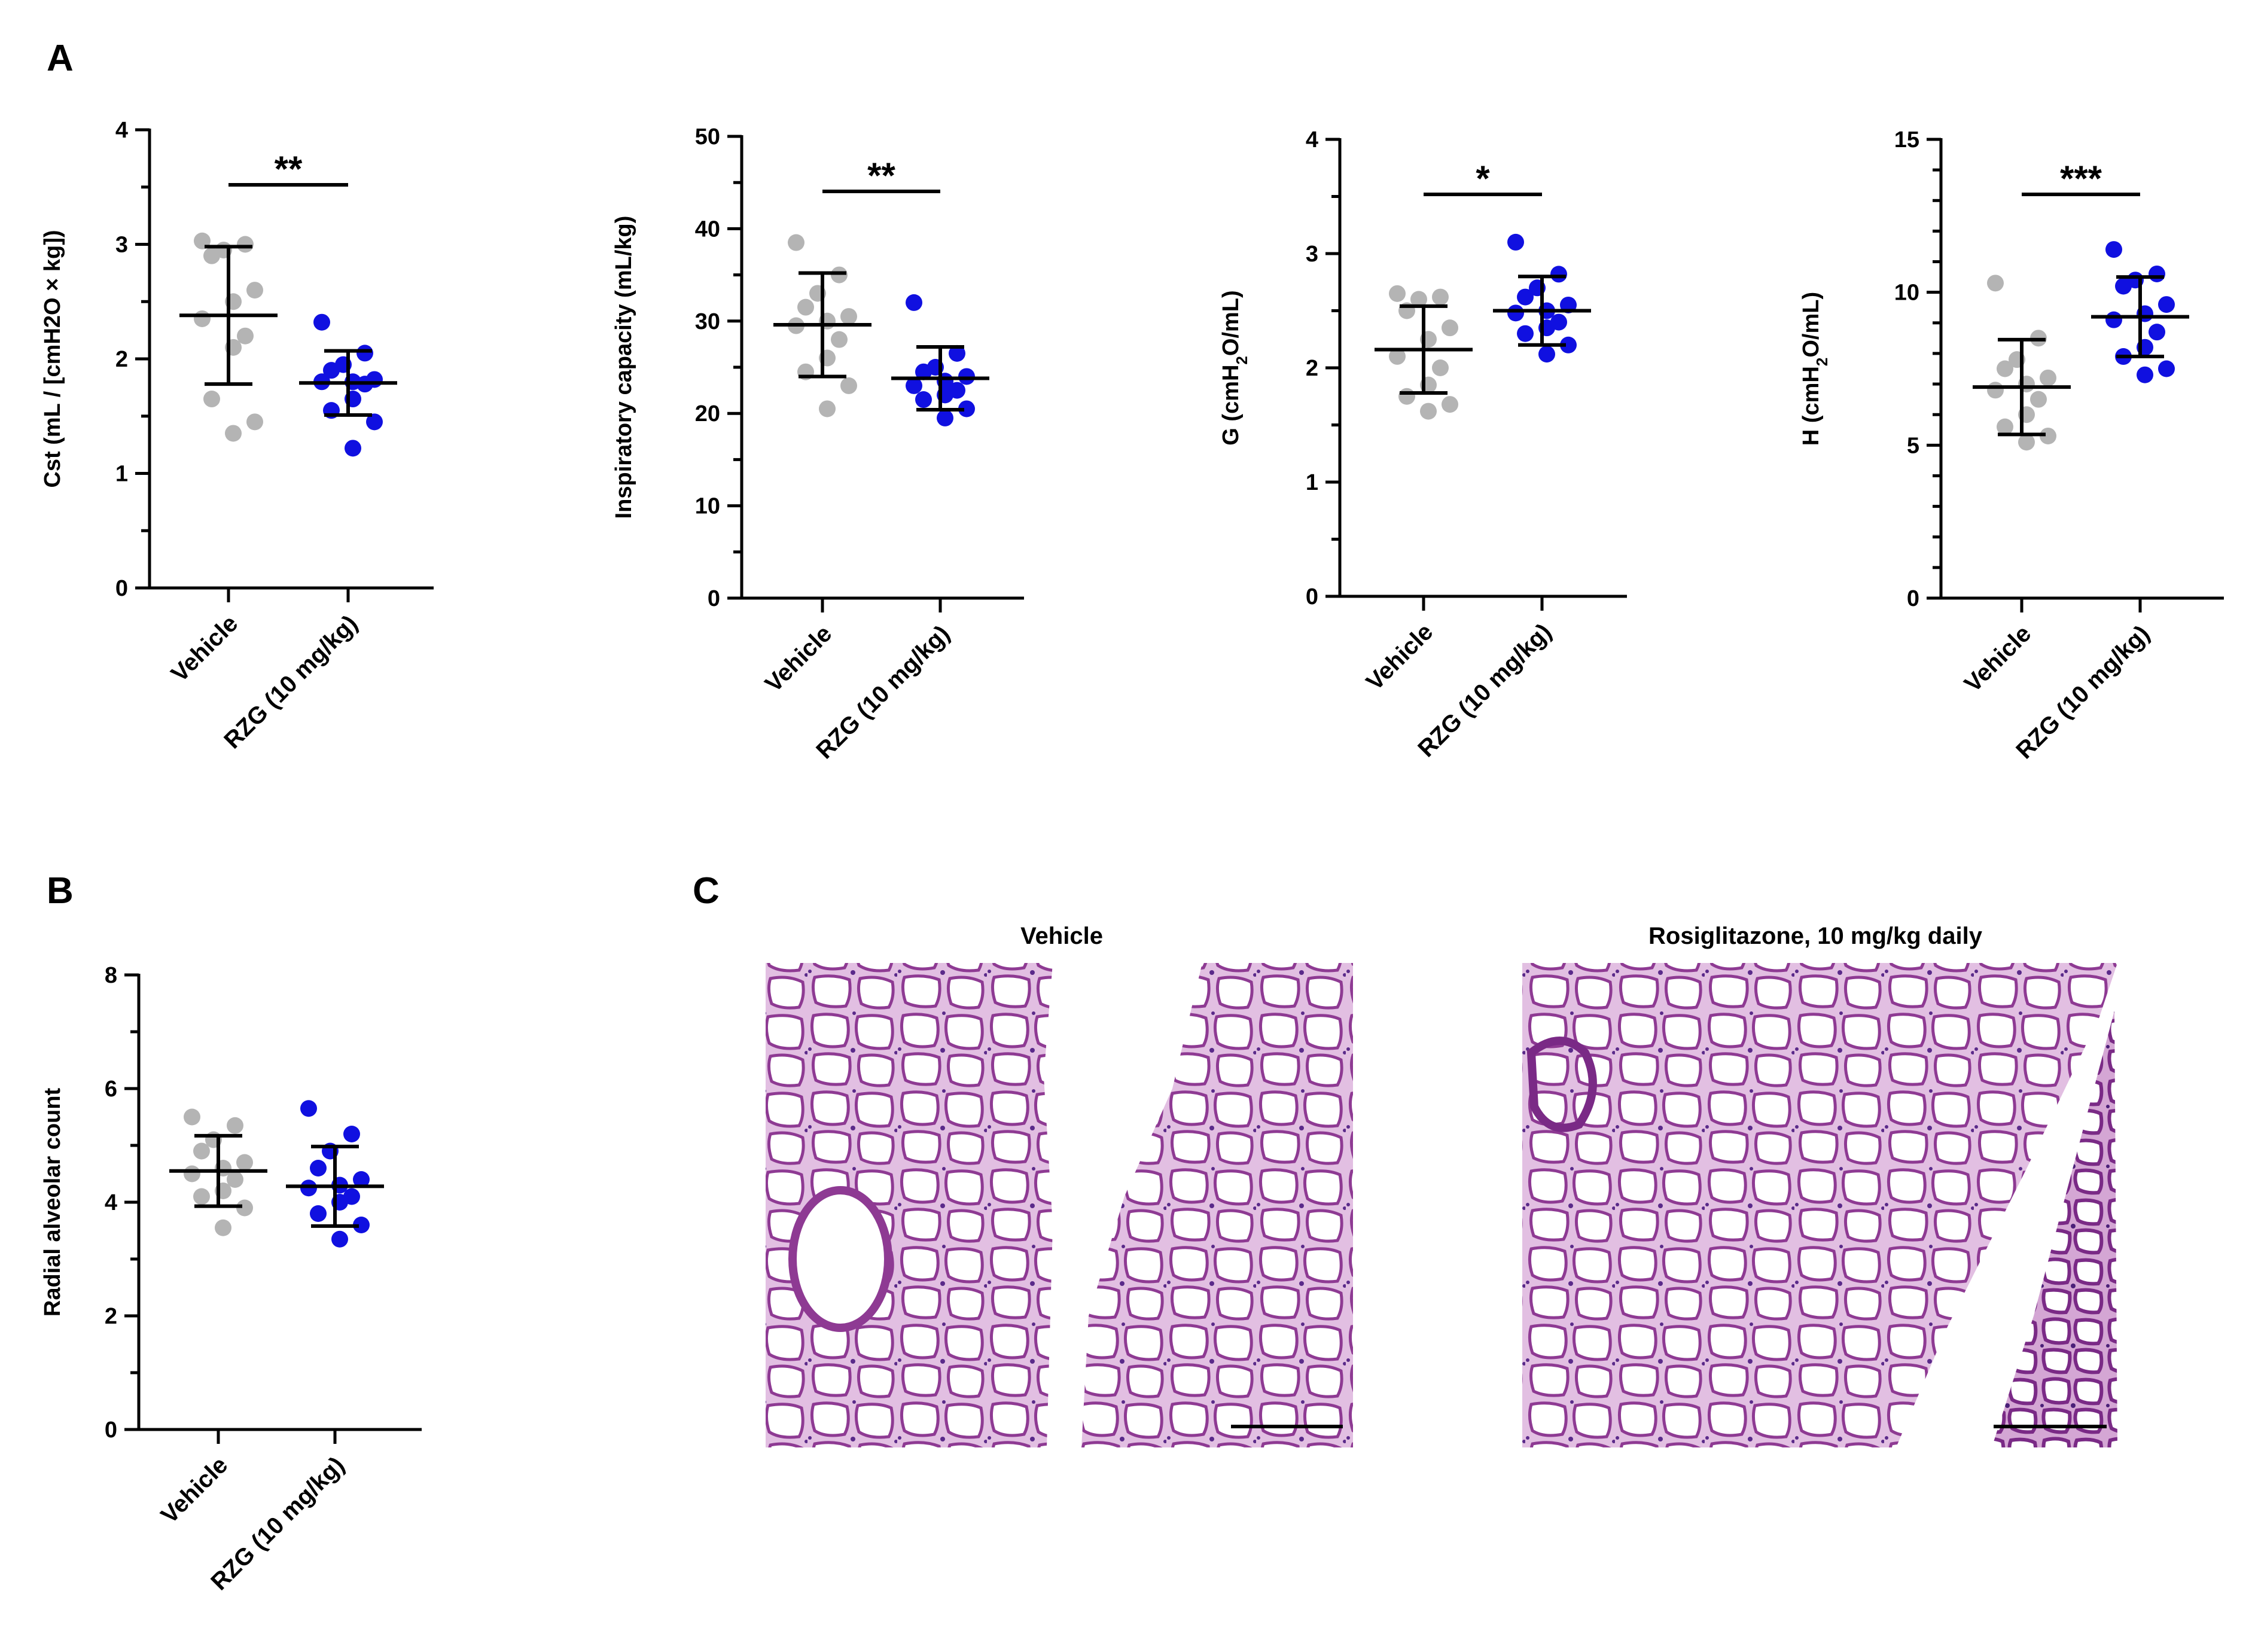  I want to click on chart-2-category-label: Vehicle, so click(1400, 657).